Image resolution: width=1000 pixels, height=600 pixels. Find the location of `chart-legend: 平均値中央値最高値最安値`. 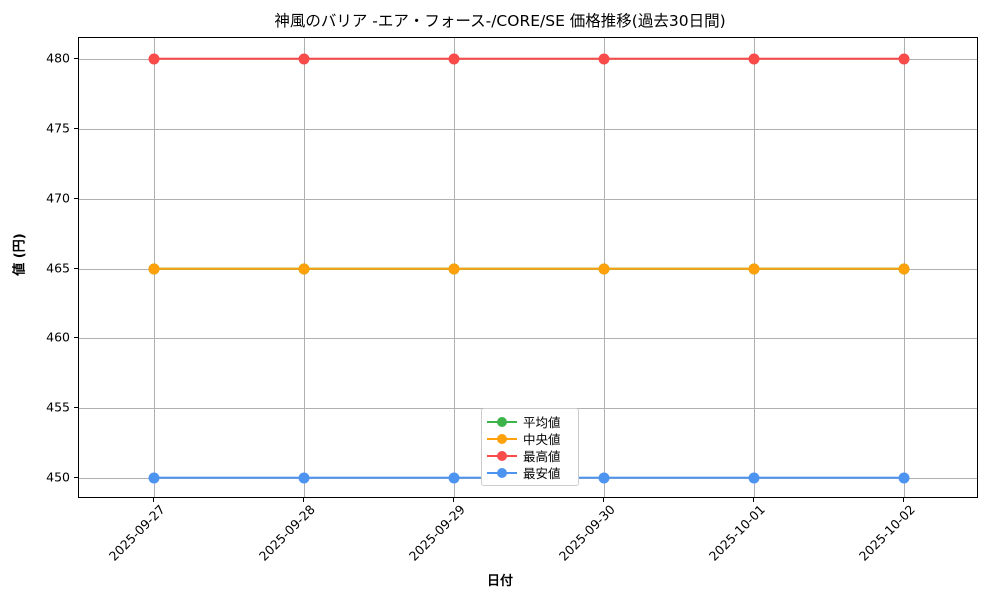

chart-legend: 平均値中央値最高値最安値 is located at coordinates (530, 447).